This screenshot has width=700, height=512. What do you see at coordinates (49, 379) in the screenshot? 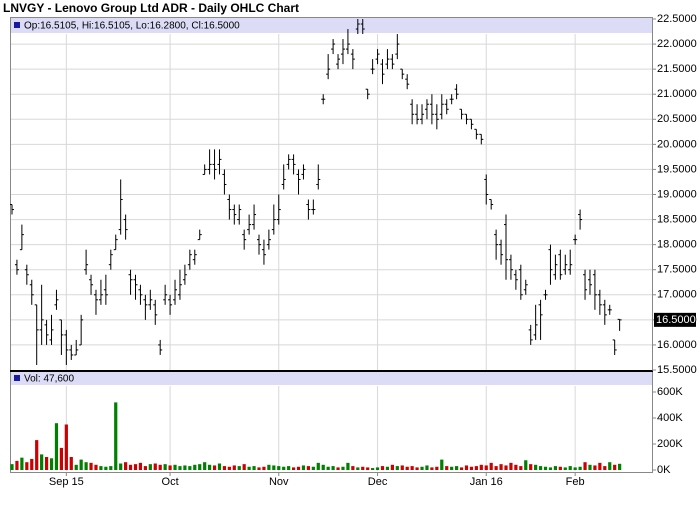
I see `volume-info: Vol: 47,600` at bounding box center [49, 379].